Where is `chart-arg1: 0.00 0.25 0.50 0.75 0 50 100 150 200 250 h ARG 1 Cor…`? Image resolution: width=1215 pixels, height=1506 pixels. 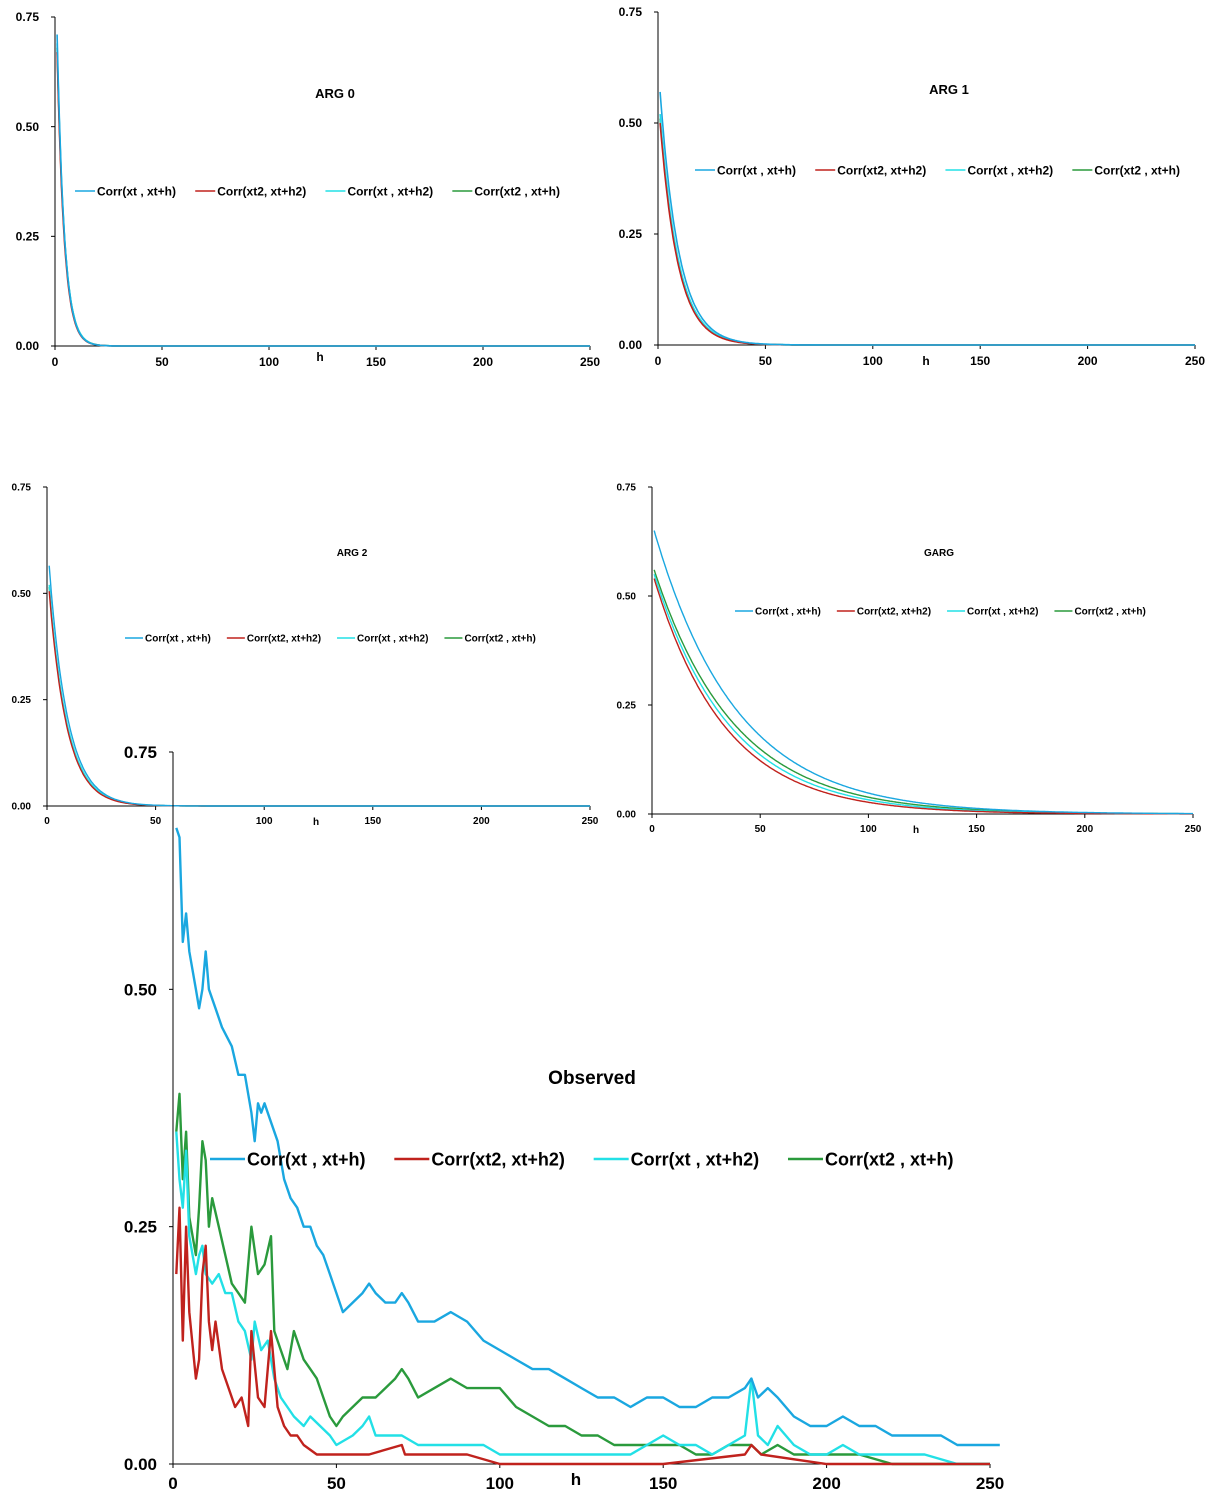
chart-arg1: 0.00 0.25 0.50 0.75 0 50 100 150 200 250 h ARG 1 Cor… is located at coordinates (912, 186).